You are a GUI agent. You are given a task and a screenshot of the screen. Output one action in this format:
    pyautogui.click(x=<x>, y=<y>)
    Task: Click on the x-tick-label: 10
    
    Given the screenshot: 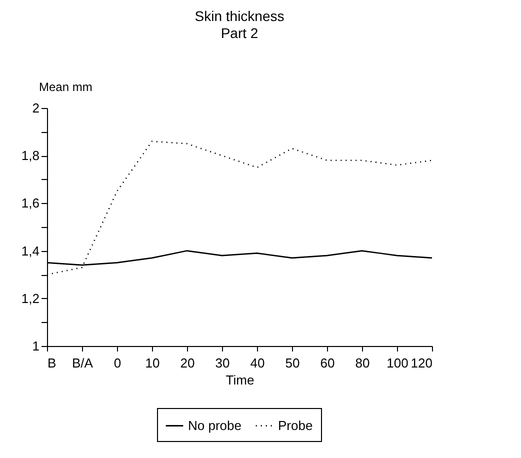 What is the action you would take?
    pyautogui.click(x=152, y=363)
    